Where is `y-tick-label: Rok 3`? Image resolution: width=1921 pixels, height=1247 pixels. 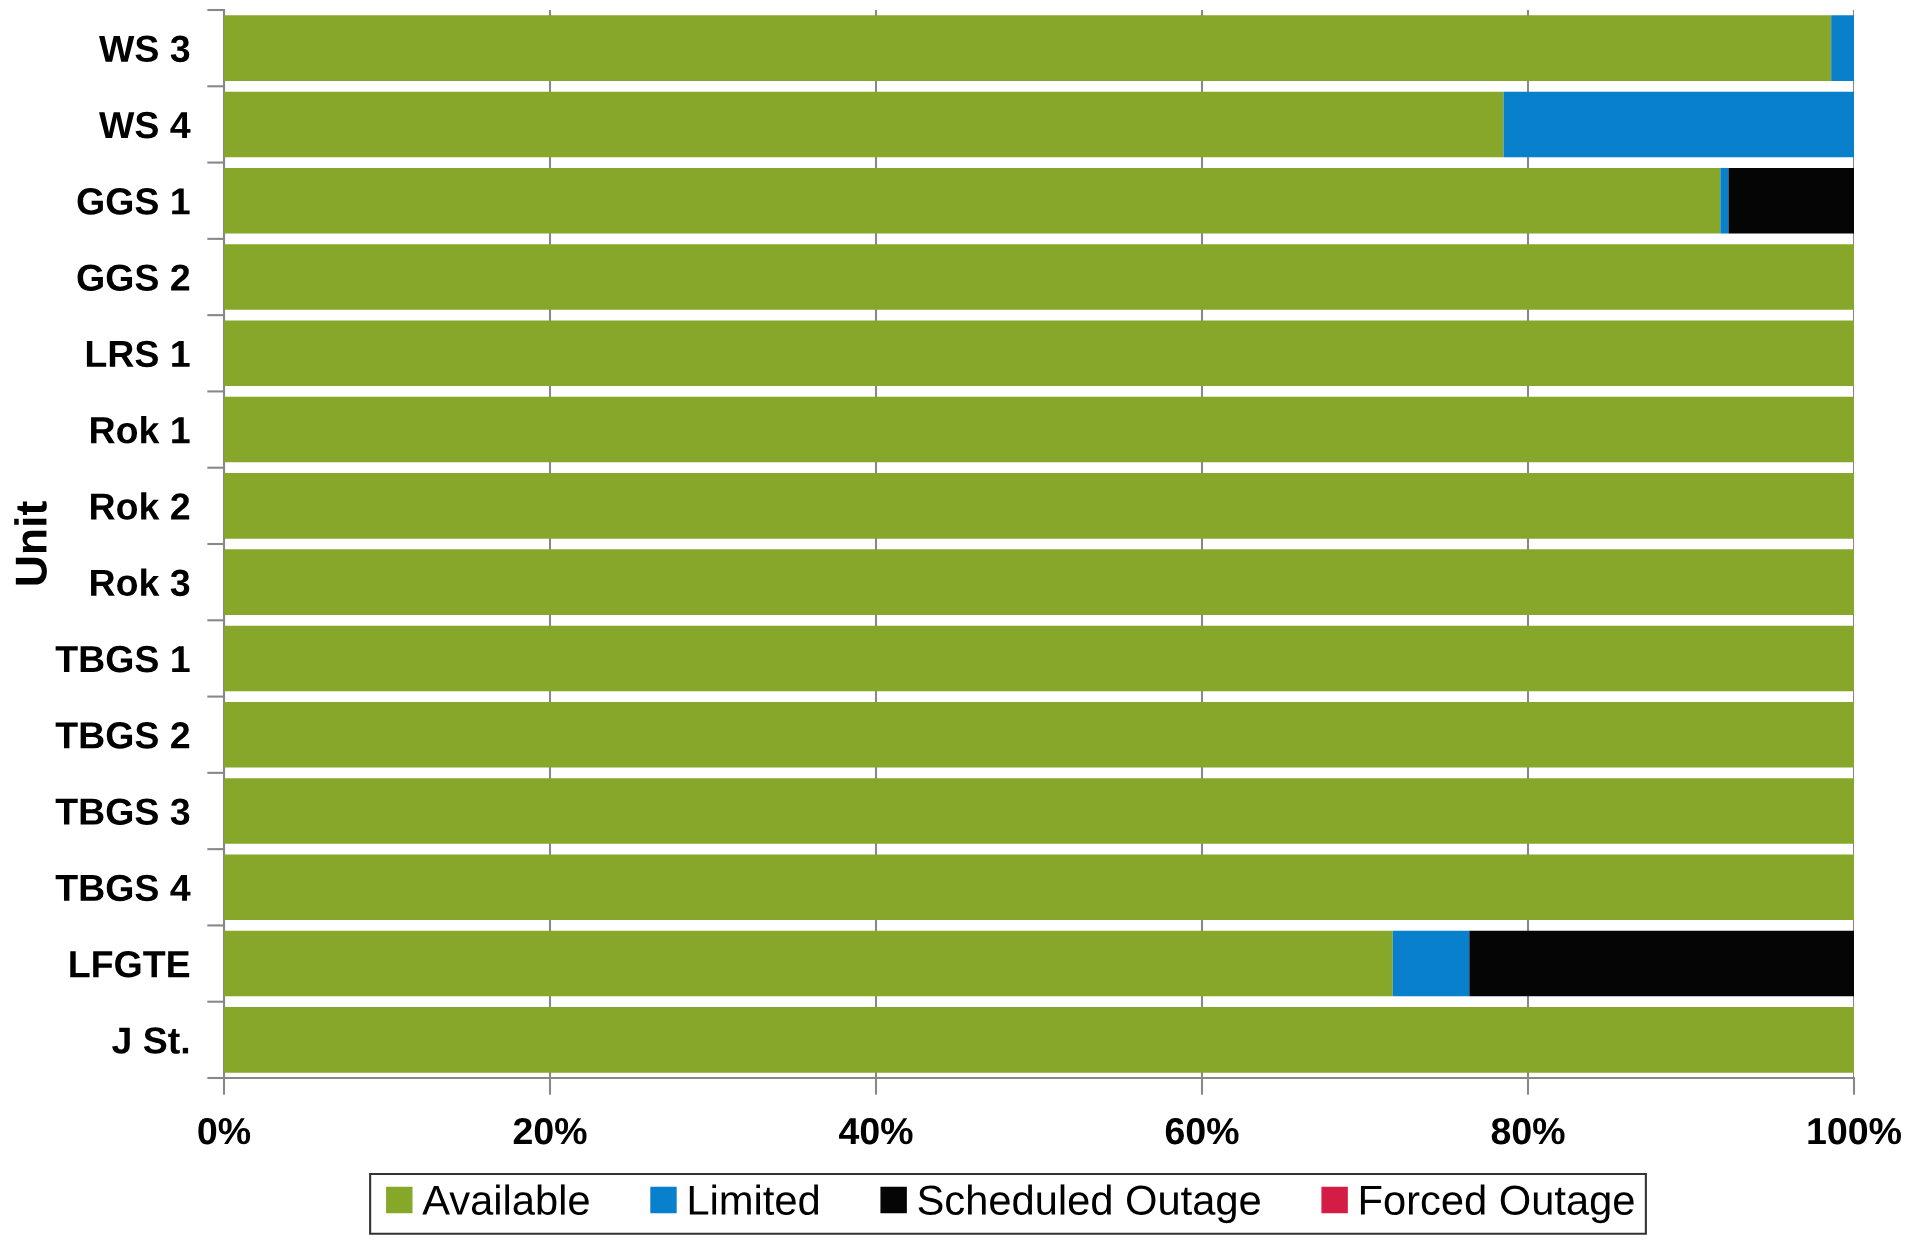 y-tick-label: Rok 3 is located at coordinates (140, 582).